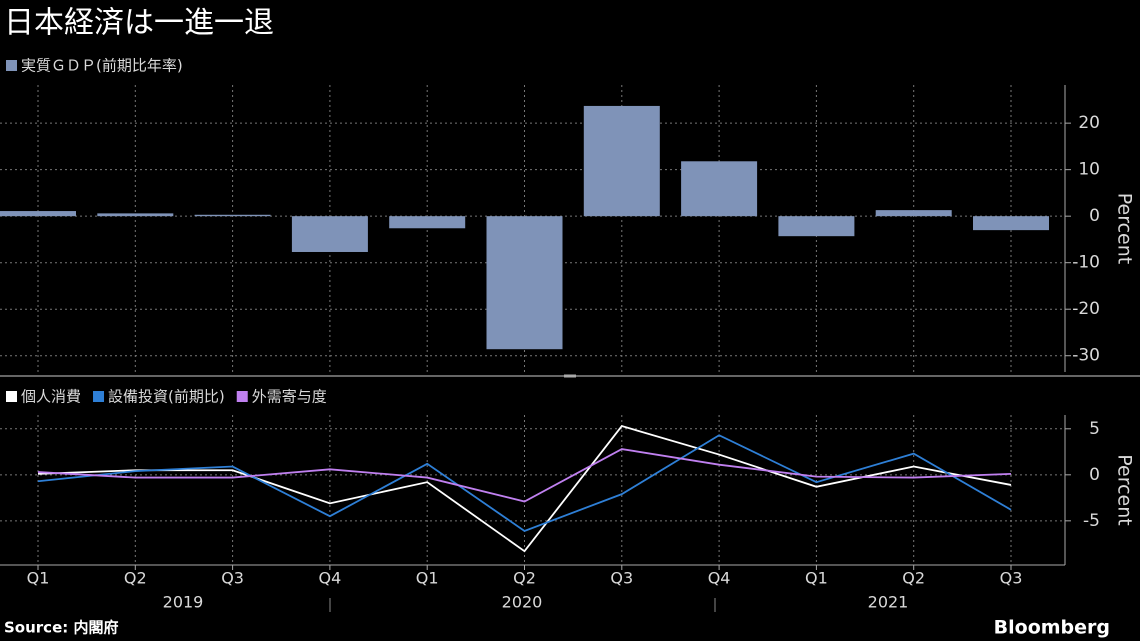 The height and width of the screenshot is (641, 1140). Describe the element at coordinates (888, 602) in the screenshot. I see `year-label: 2021` at that location.